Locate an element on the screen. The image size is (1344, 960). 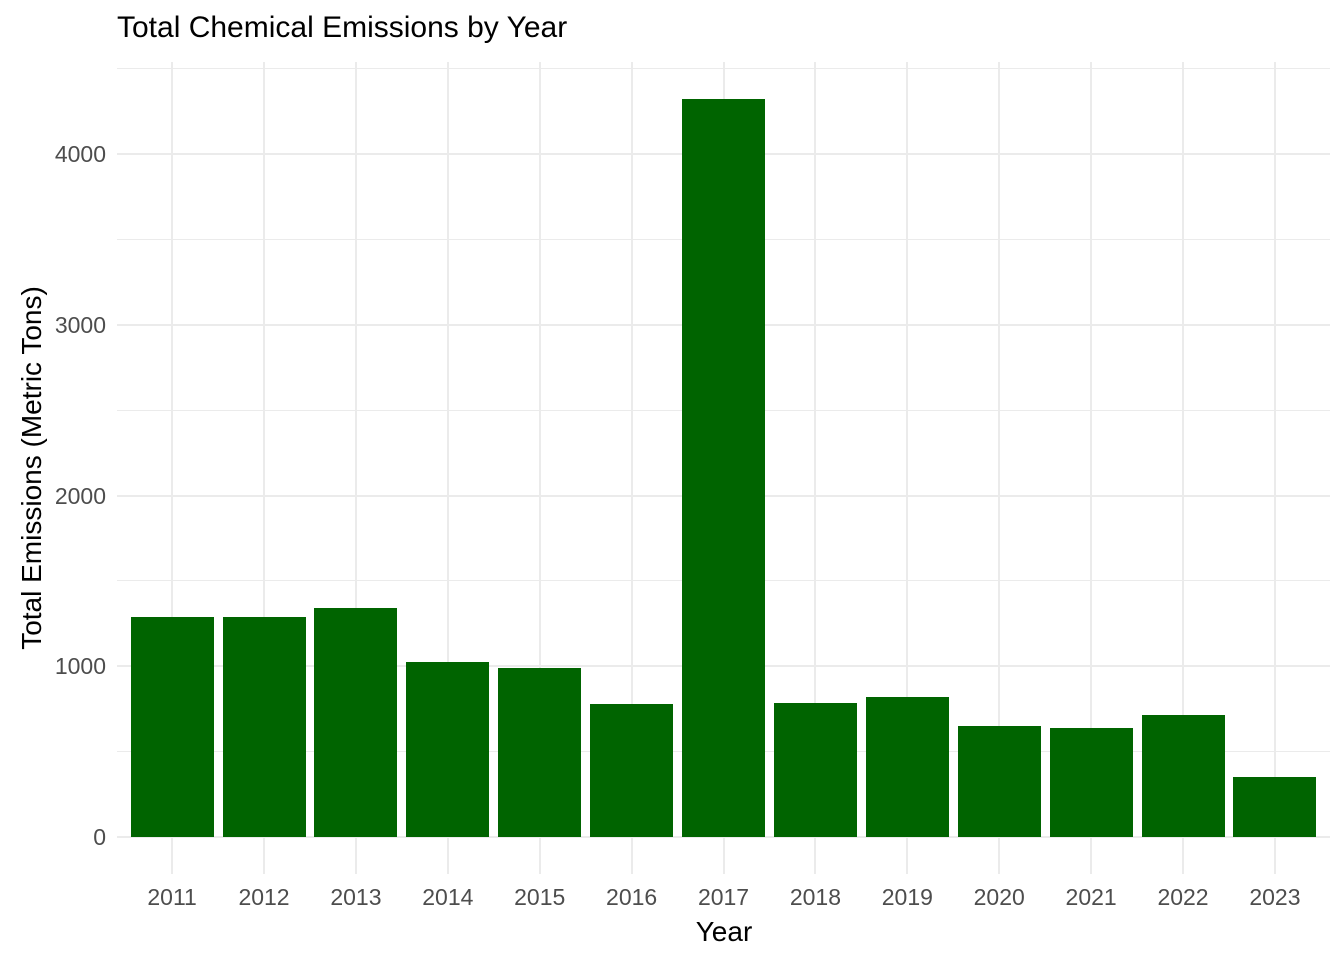
y-tick-label: 2000 is located at coordinates (80, 495).